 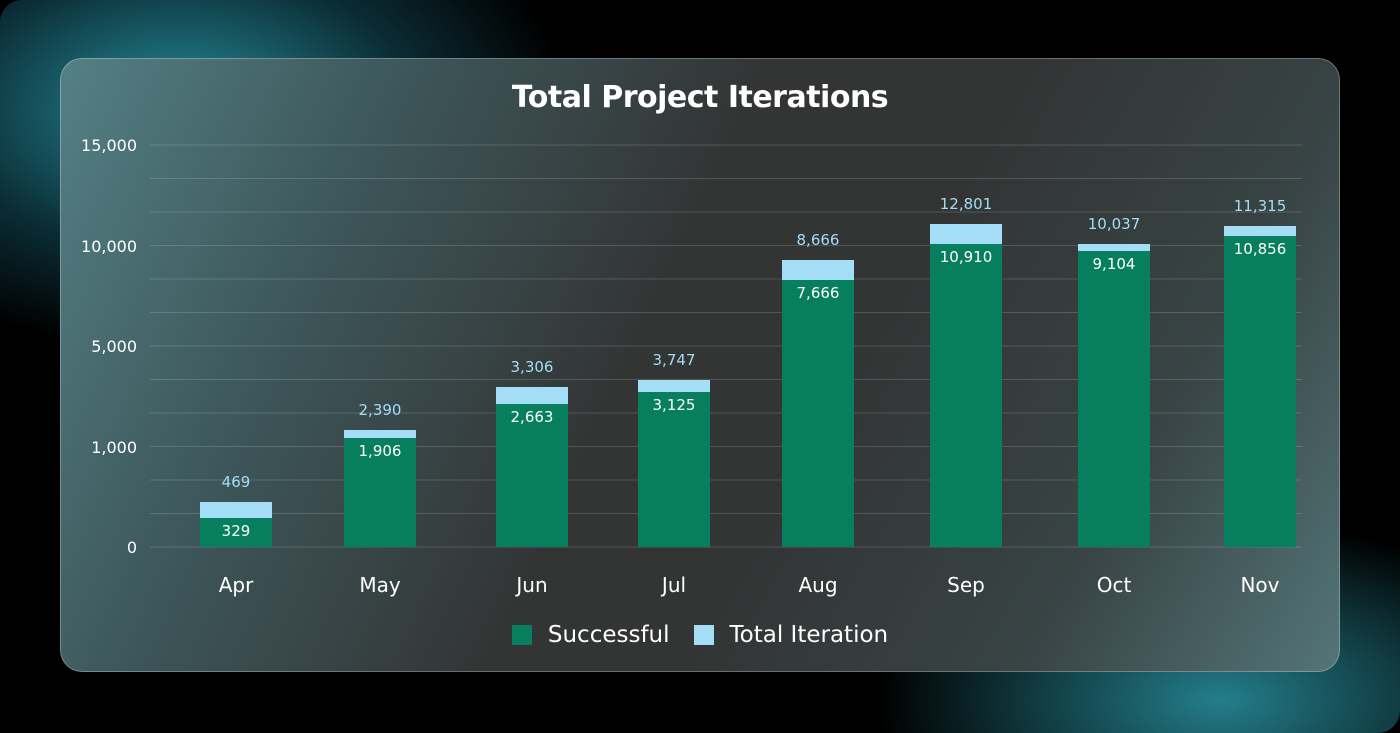 I want to click on data-label-successful: 9,104, so click(x=1114, y=264).